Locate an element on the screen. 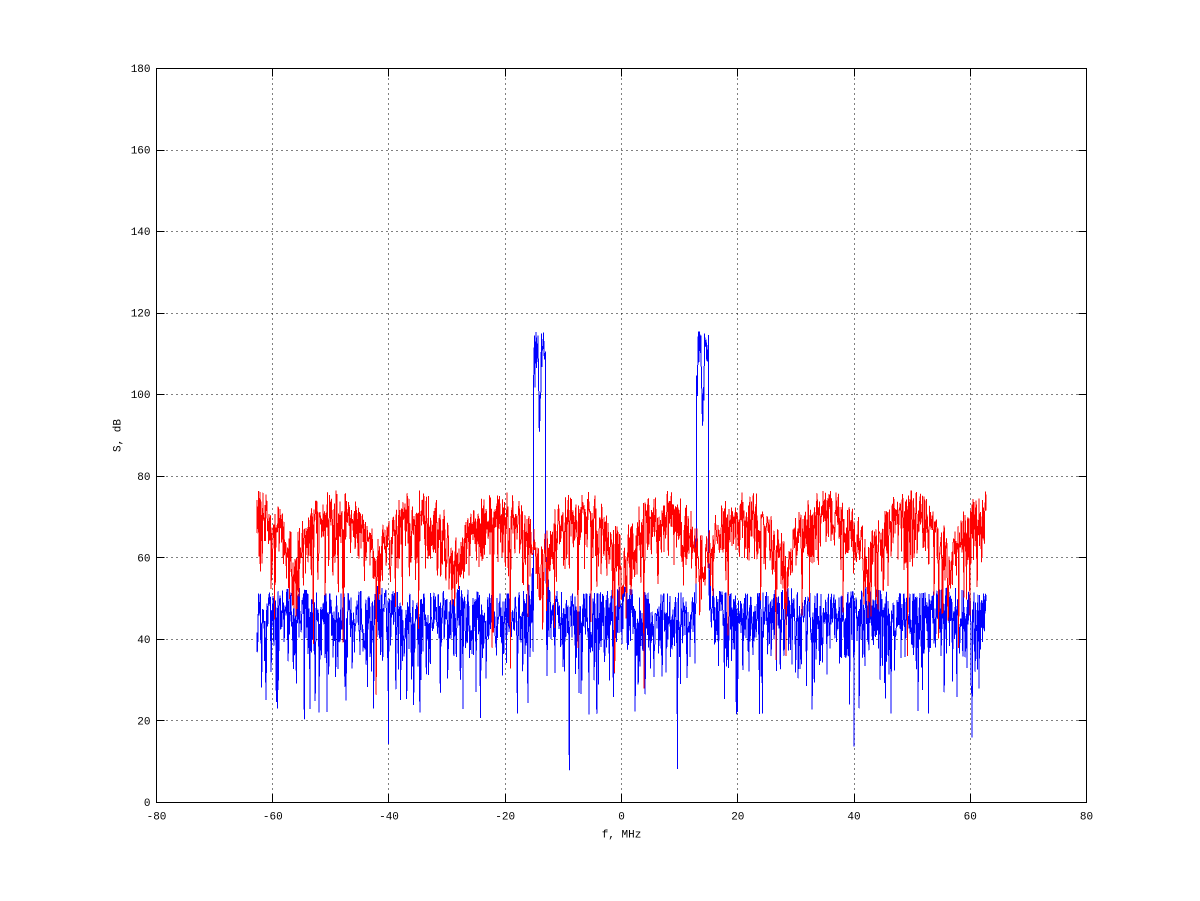 Image resolution: width=1200 pixels, height=901 pixels. svg-text: f, MHz is located at coordinates (622, 836).